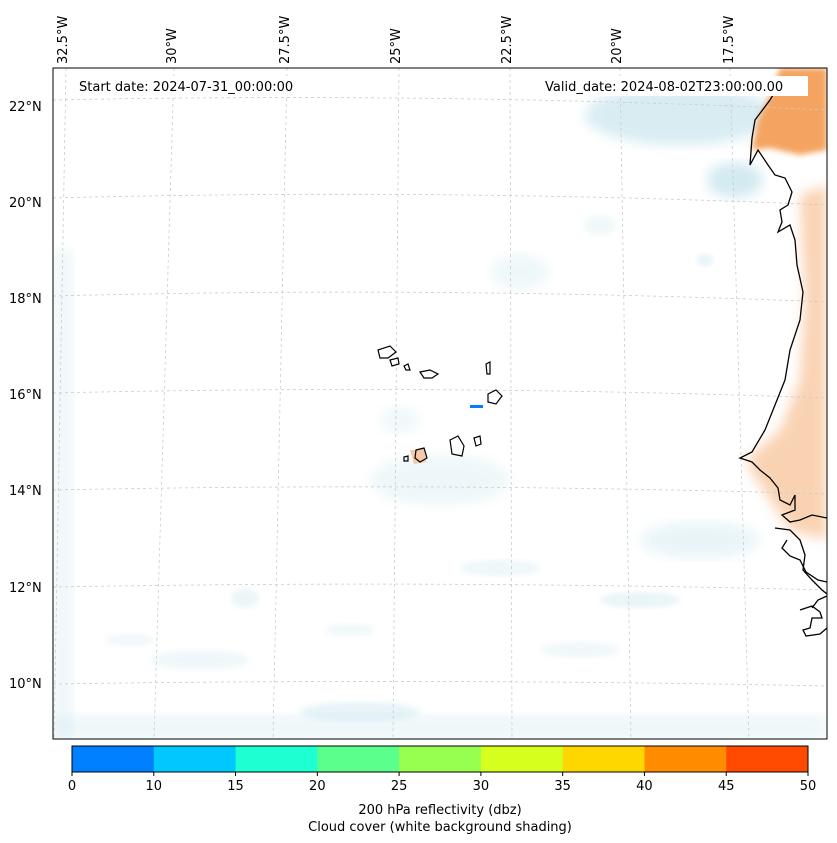 This screenshot has height=843, width=837. I want to click on lon-label: 20°W, so click(617, 46).